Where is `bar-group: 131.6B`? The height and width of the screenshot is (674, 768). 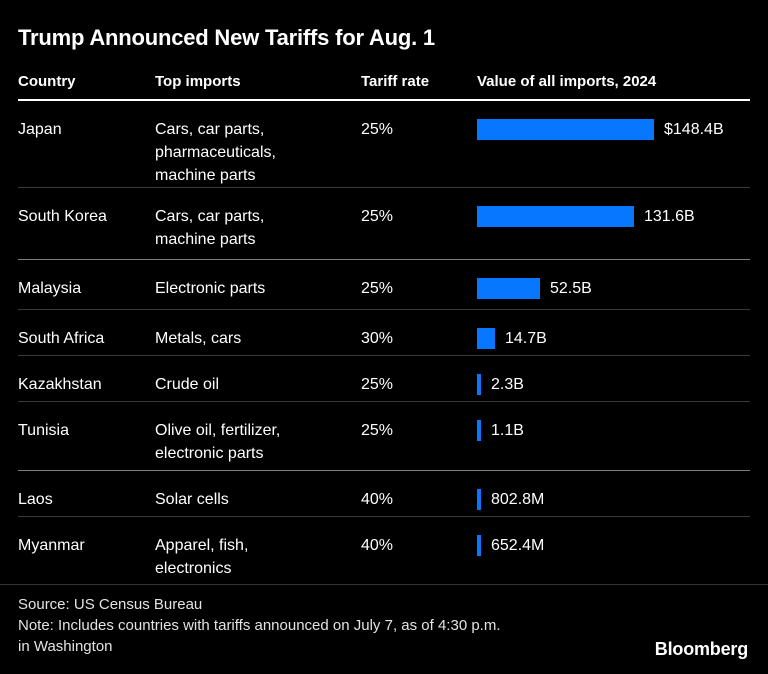
bar-group: 131.6B is located at coordinates (613, 216).